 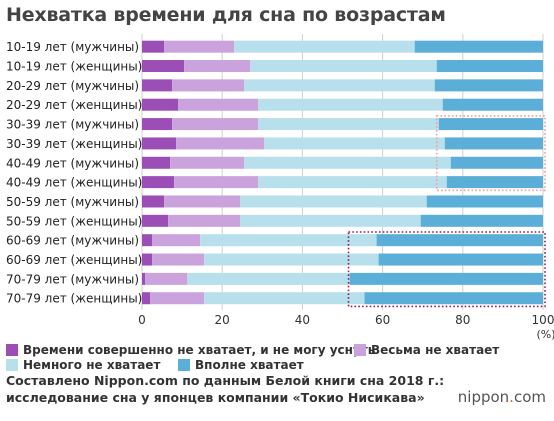 I want to click on category-label-10: 60-69 лет (мужчины), so click(x=72, y=241).